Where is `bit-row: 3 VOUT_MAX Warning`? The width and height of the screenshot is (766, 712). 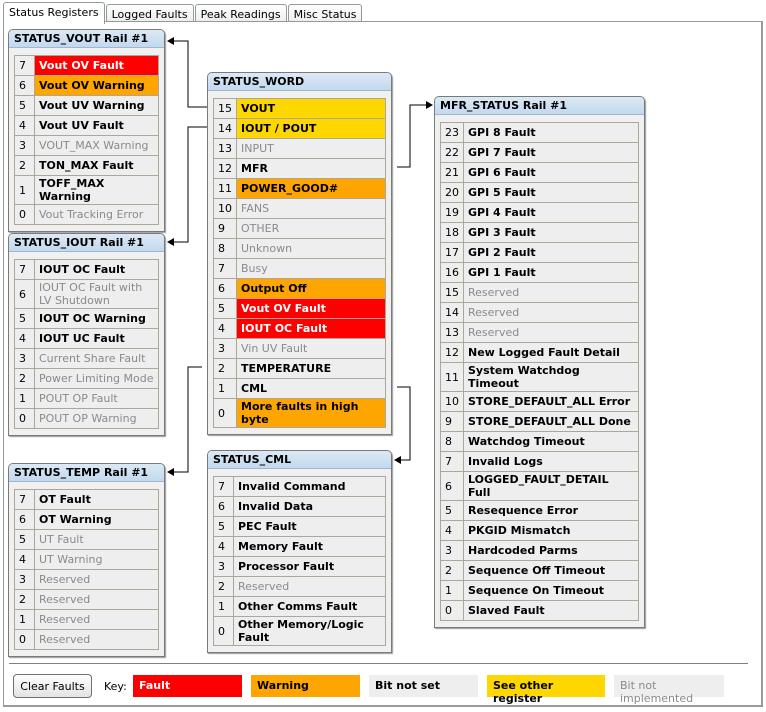 bit-row: 3 VOUT_MAX Warning is located at coordinates (86, 145).